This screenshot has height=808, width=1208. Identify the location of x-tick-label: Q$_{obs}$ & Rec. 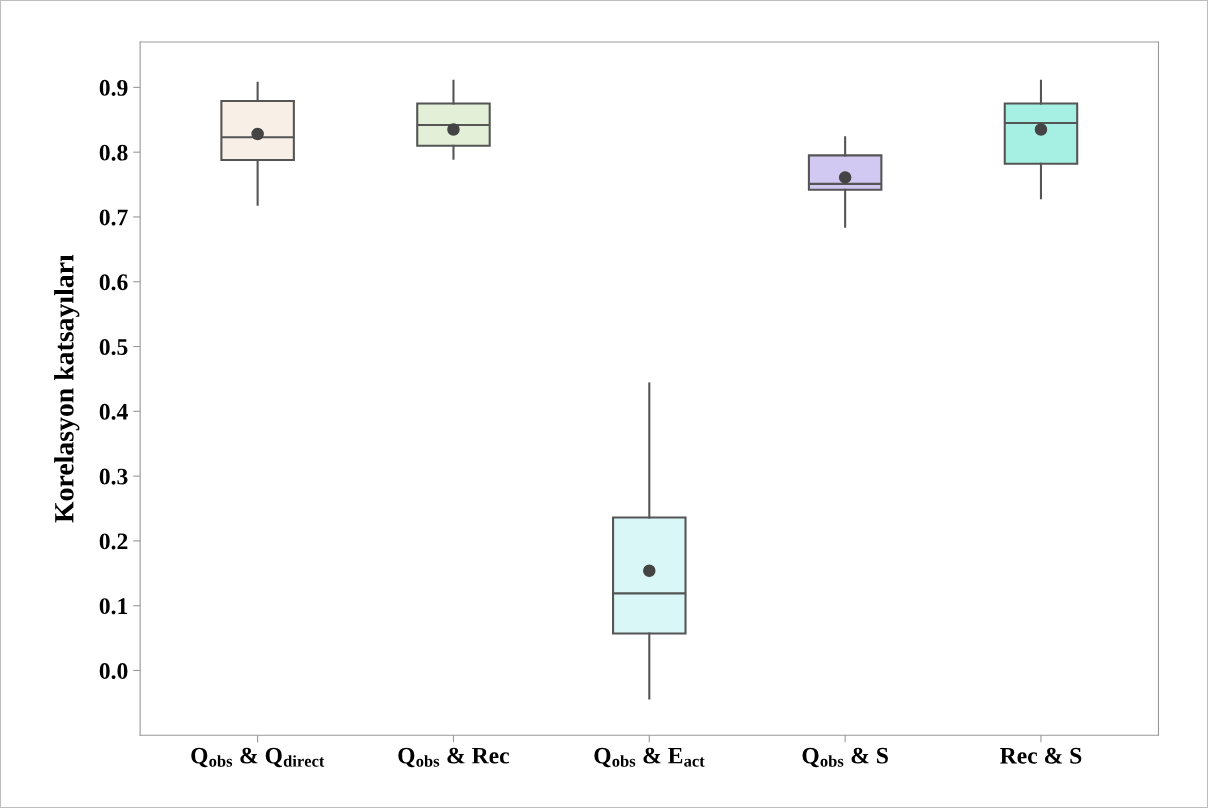
(454, 757).